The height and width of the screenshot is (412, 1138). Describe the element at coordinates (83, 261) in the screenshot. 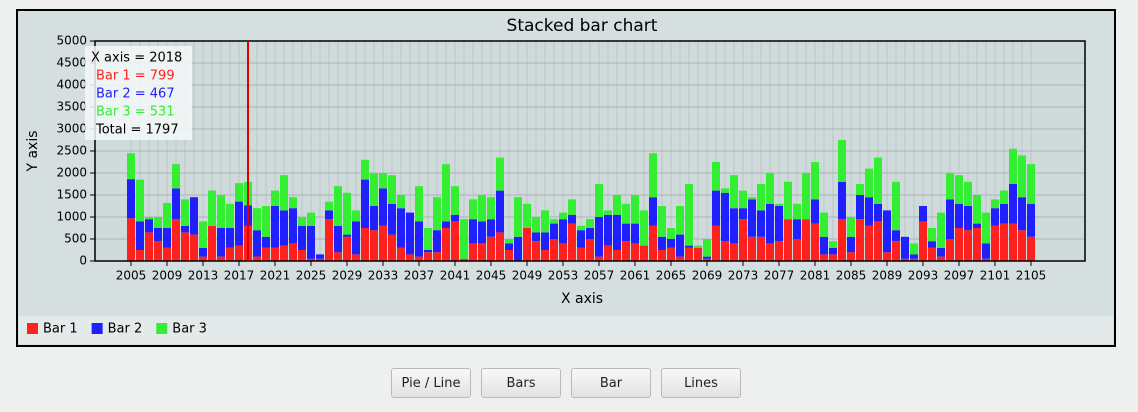

I see `y-tick-label: 0` at that location.